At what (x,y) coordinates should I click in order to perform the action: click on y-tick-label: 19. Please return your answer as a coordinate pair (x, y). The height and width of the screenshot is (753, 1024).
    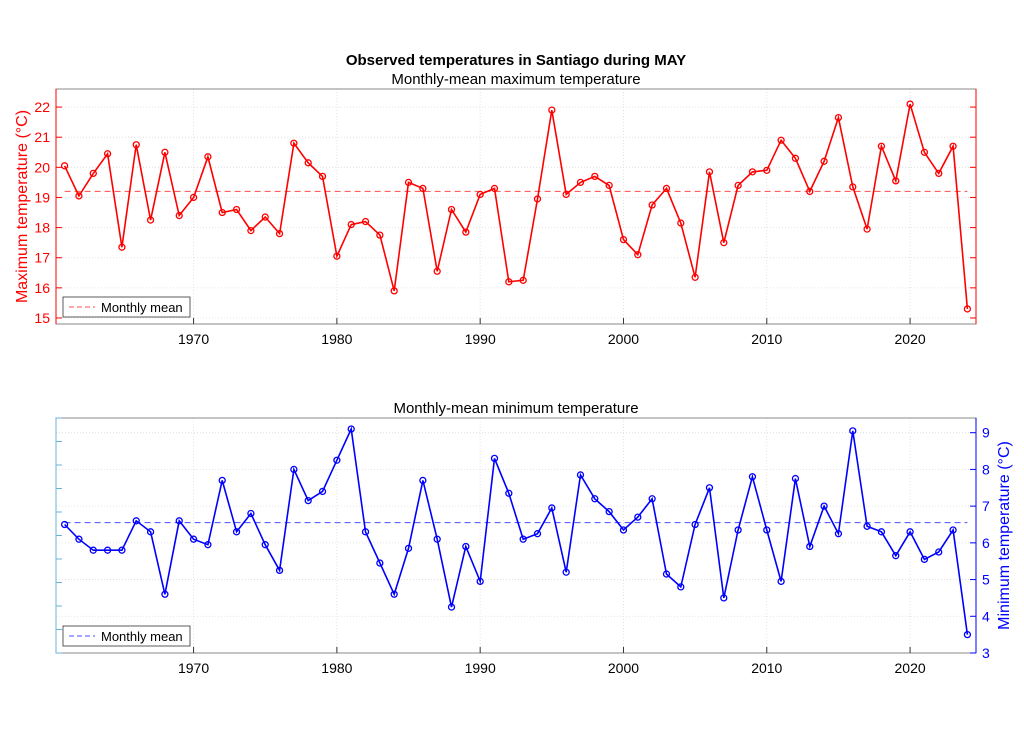
    Looking at the image, I should click on (42, 197).